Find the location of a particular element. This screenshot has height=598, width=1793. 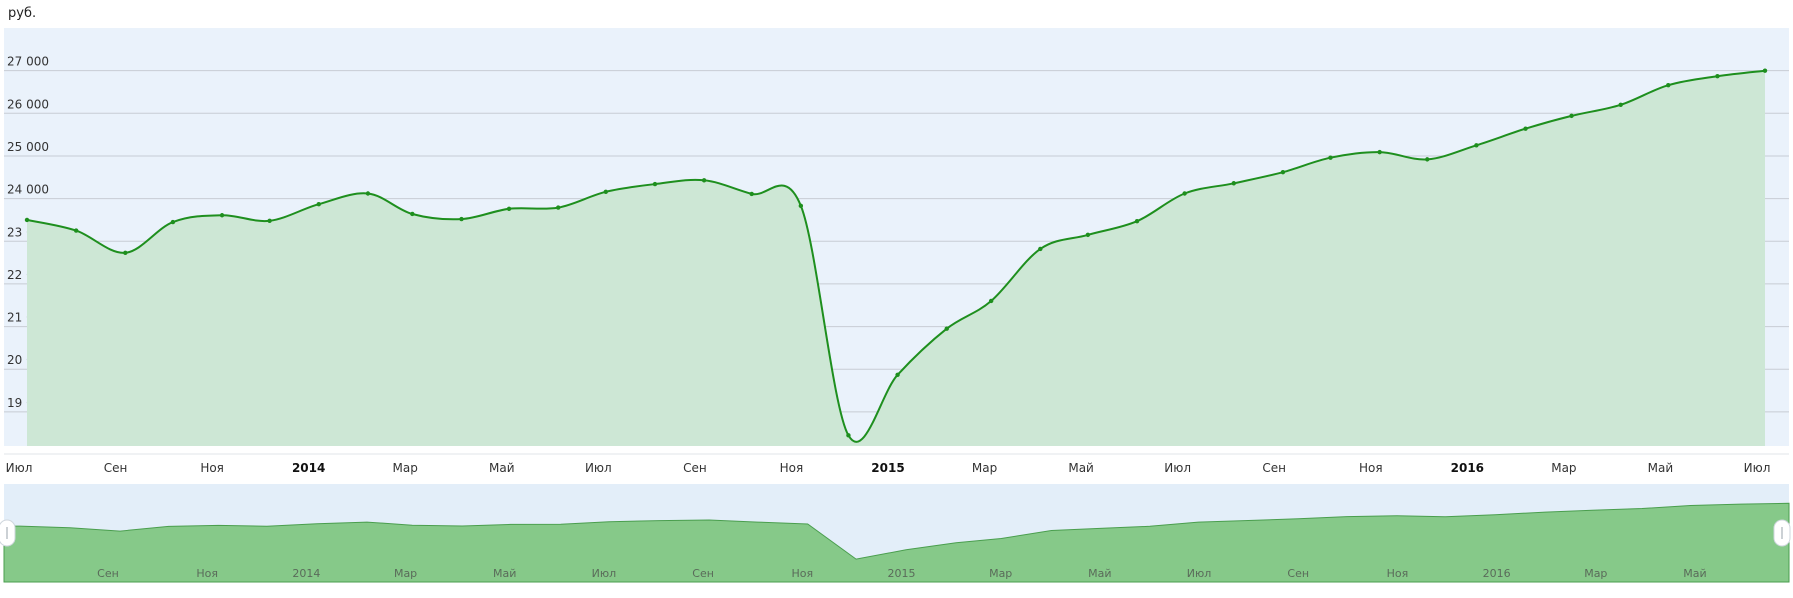

navigator-handle-left is located at coordinates (8, 533).